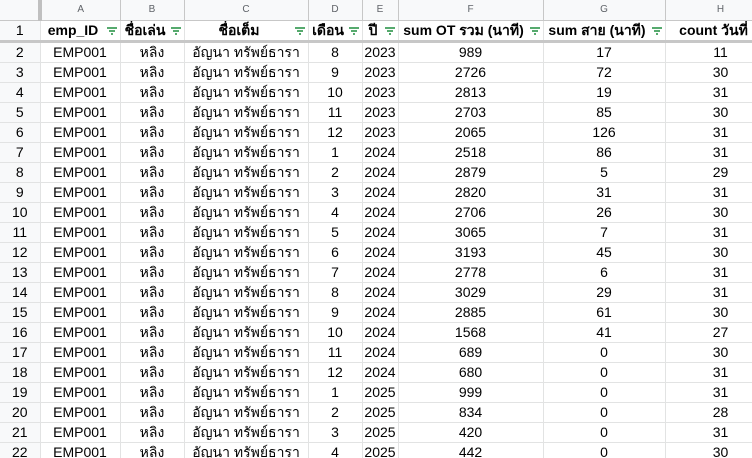  Describe the element at coordinates (20, 72) in the screenshot. I see `row-number: 3` at that location.